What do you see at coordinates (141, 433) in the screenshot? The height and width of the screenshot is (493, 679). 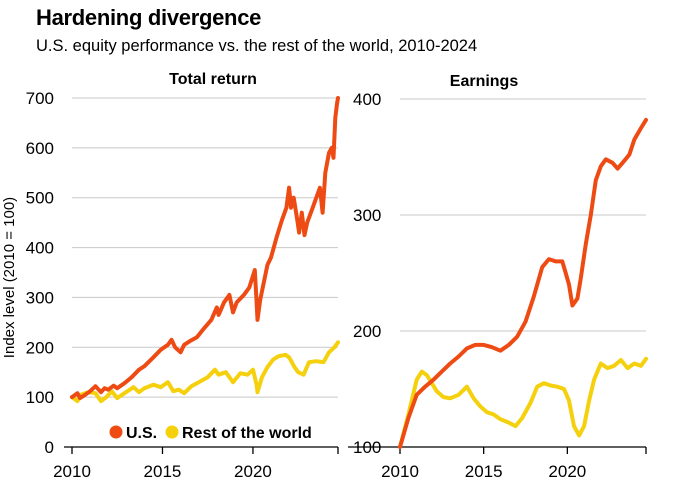 I see `legend-label-u-s: U.S.` at bounding box center [141, 433].